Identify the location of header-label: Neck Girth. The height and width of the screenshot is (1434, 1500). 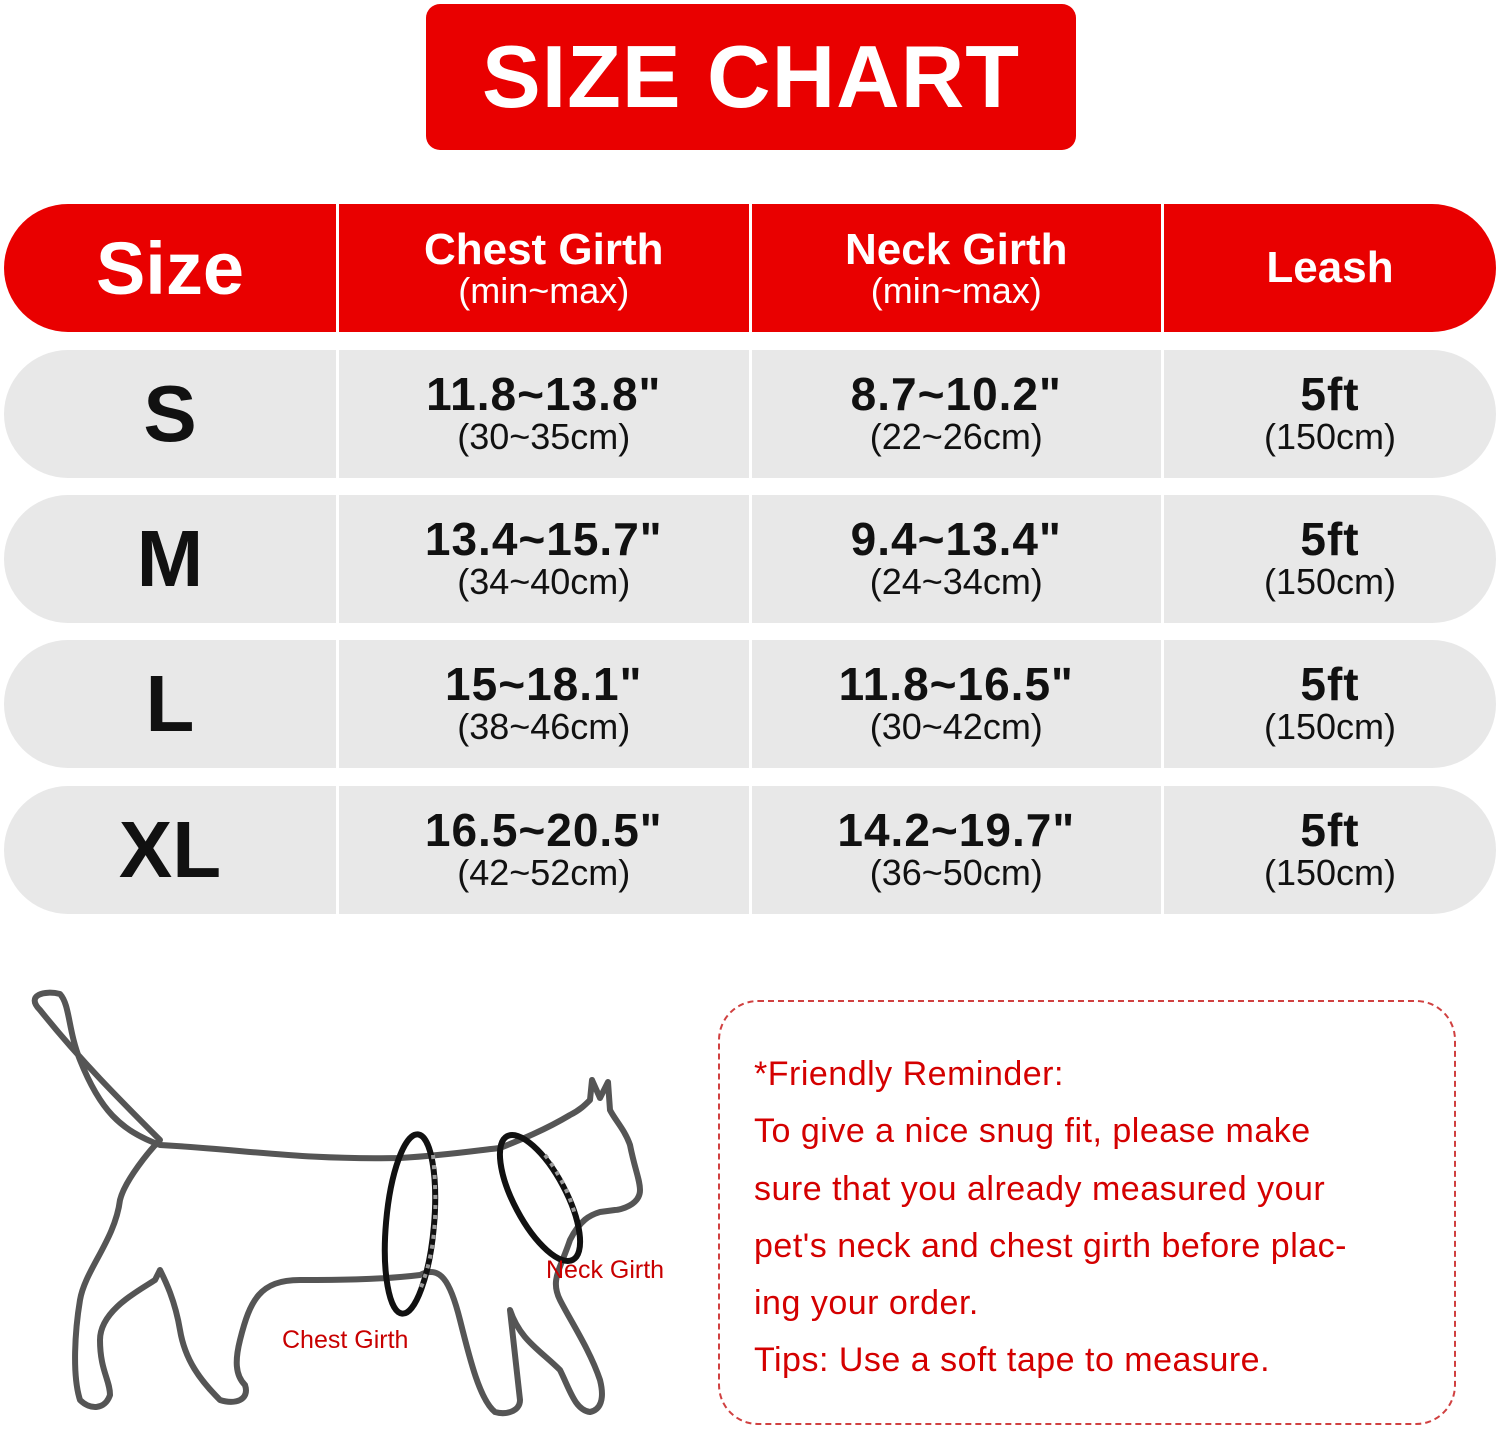
(956, 249).